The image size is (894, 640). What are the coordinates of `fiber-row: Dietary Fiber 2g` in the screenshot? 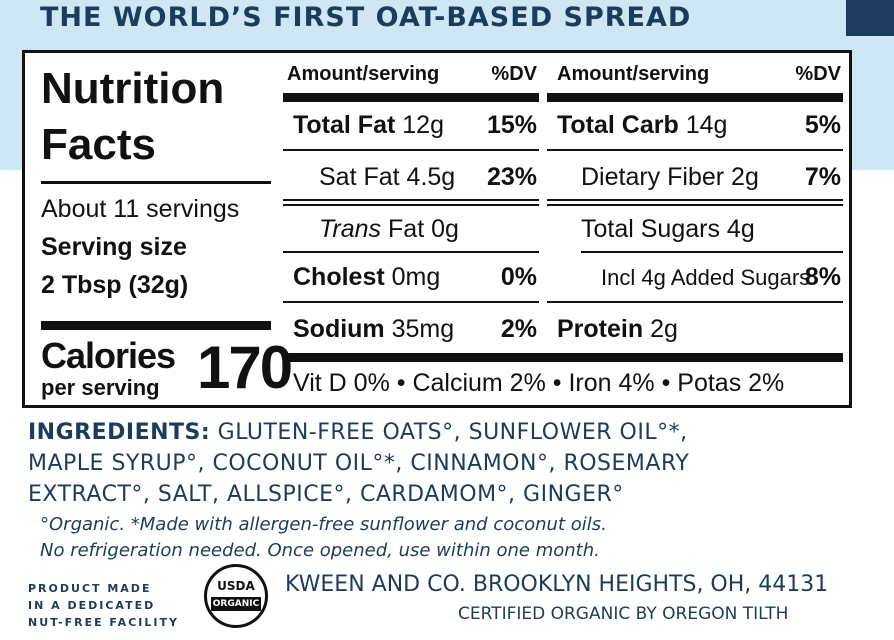 It's located at (670, 177).